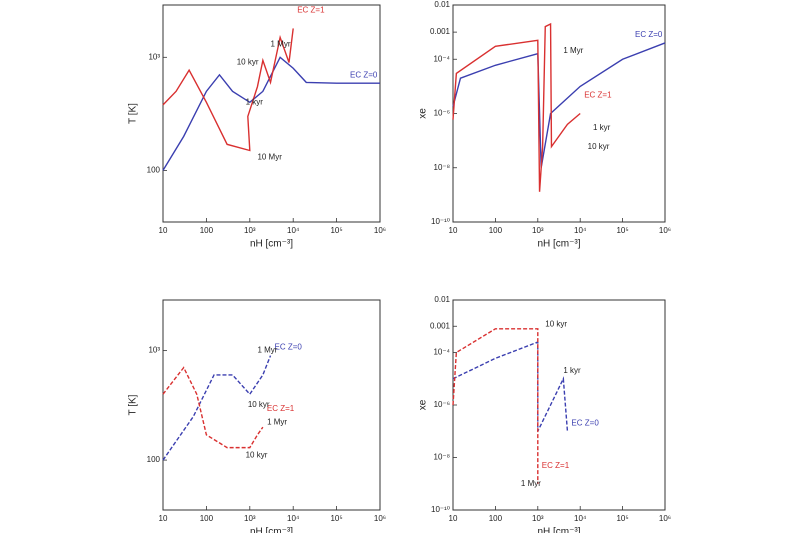 This screenshot has height=533, width=800. What do you see at coordinates (269, 157) in the screenshot?
I see `annotation: 10 Myr` at bounding box center [269, 157].